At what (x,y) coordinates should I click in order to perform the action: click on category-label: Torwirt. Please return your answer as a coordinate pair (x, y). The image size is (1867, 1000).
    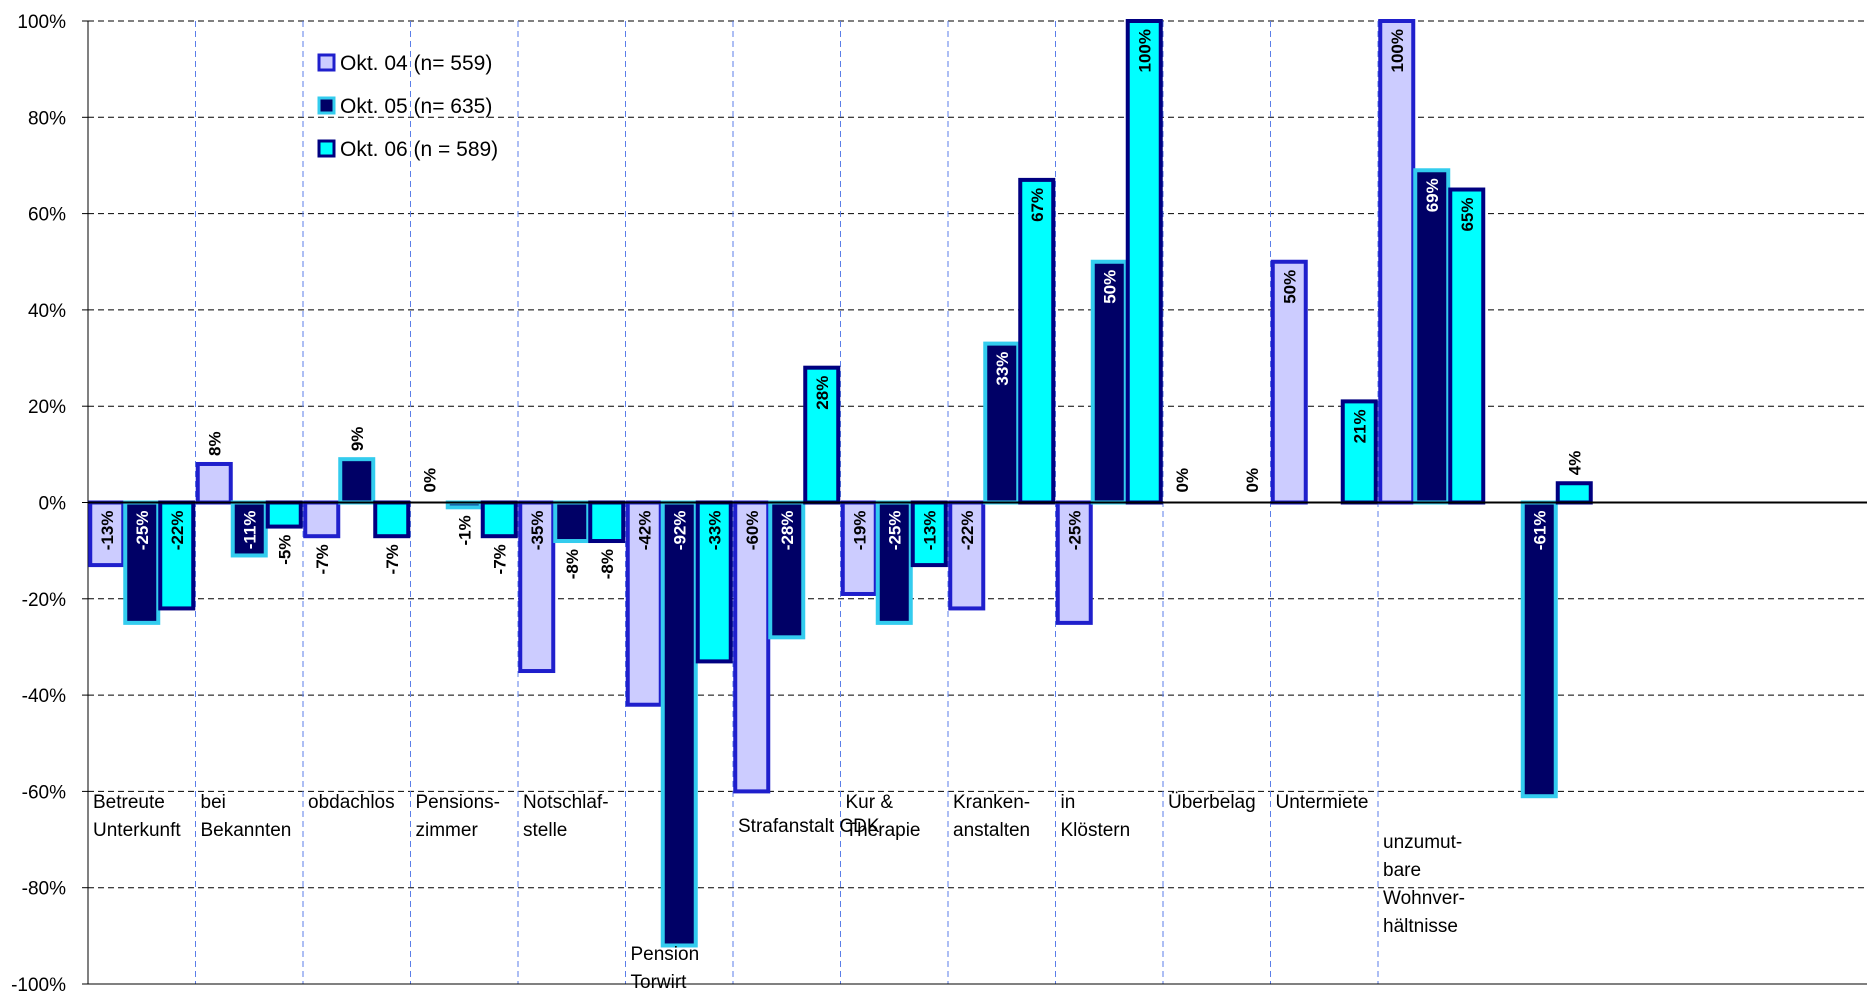
    Looking at the image, I should click on (659, 982).